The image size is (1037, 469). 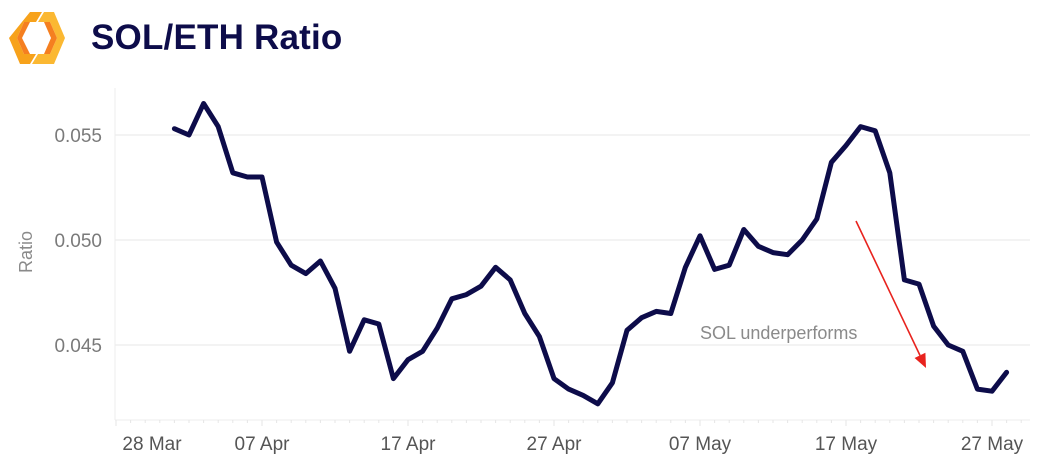 What do you see at coordinates (409, 444) in the screenshot?
I see `x-tick-label: 17 Apr` at bounding box center [409, 444].